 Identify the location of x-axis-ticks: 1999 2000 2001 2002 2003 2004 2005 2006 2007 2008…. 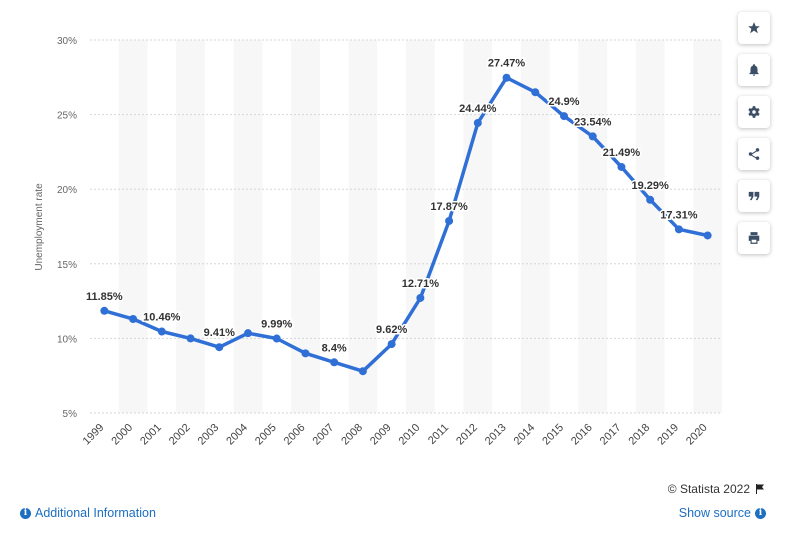
(395, 435).